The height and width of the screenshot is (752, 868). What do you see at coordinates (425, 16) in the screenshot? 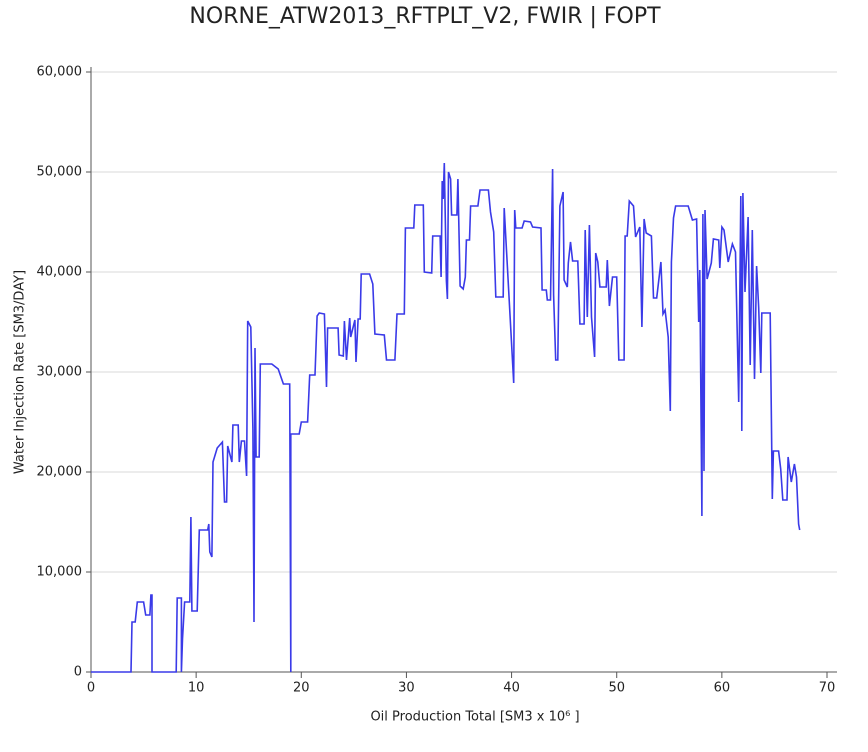
I see `chart-title: NORNE_ATW2013_RFTPLT_V2, FWIR | FOPT` at bounding box center [425, 16].